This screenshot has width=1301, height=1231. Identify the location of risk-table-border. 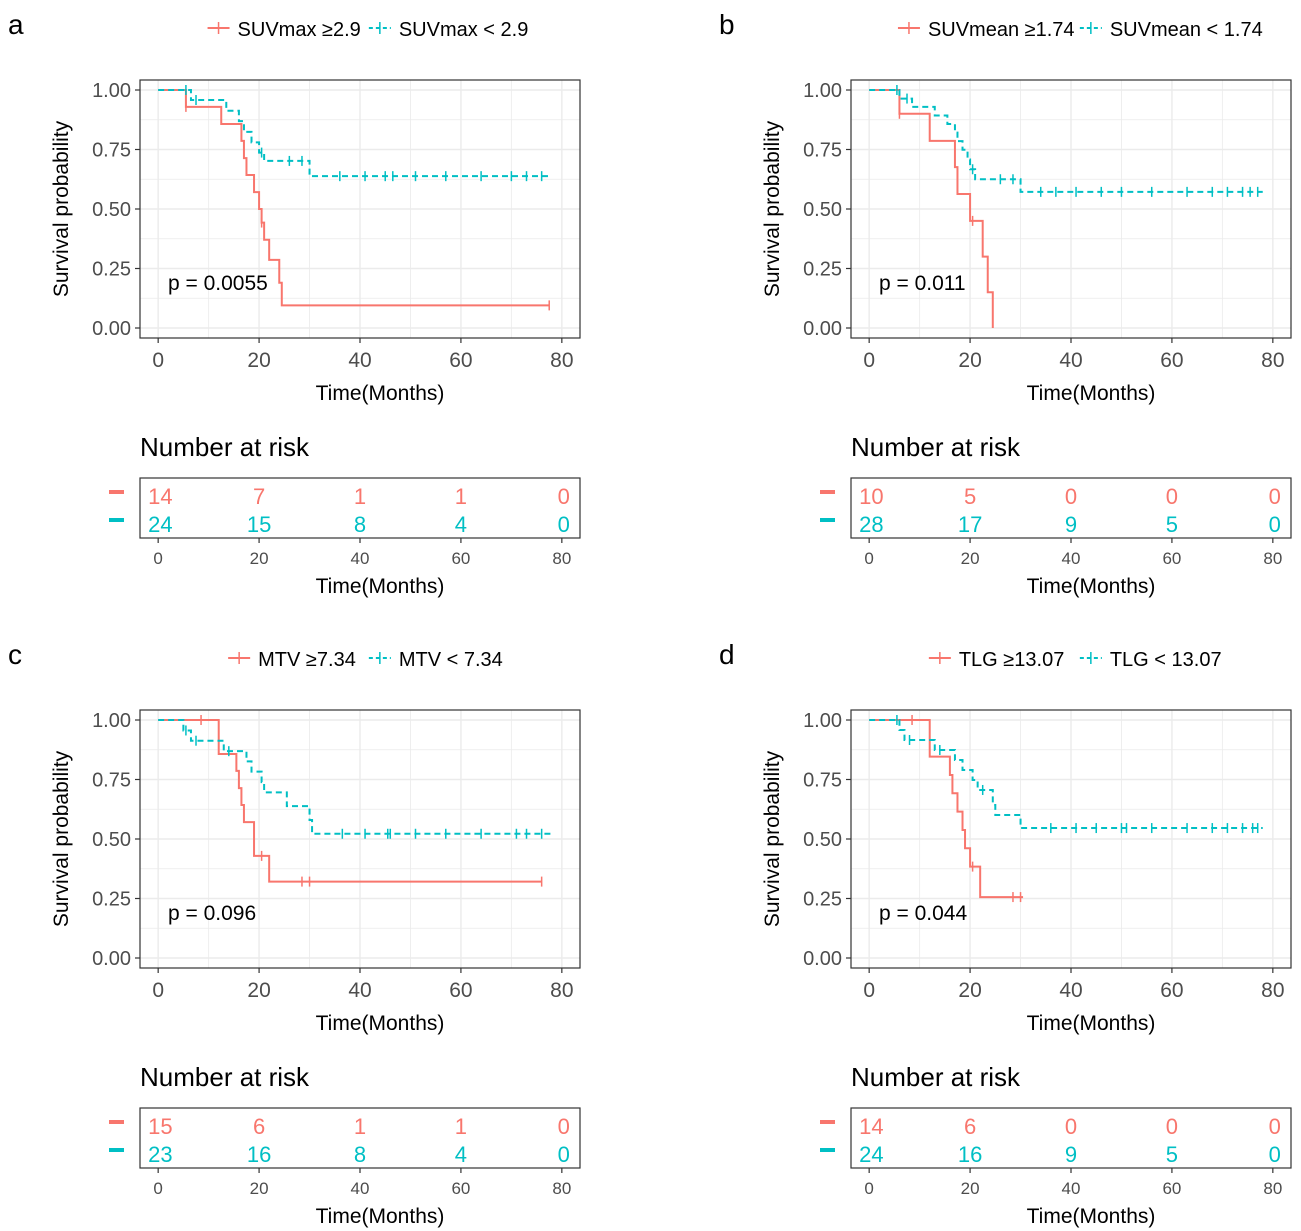
(1071, 508).